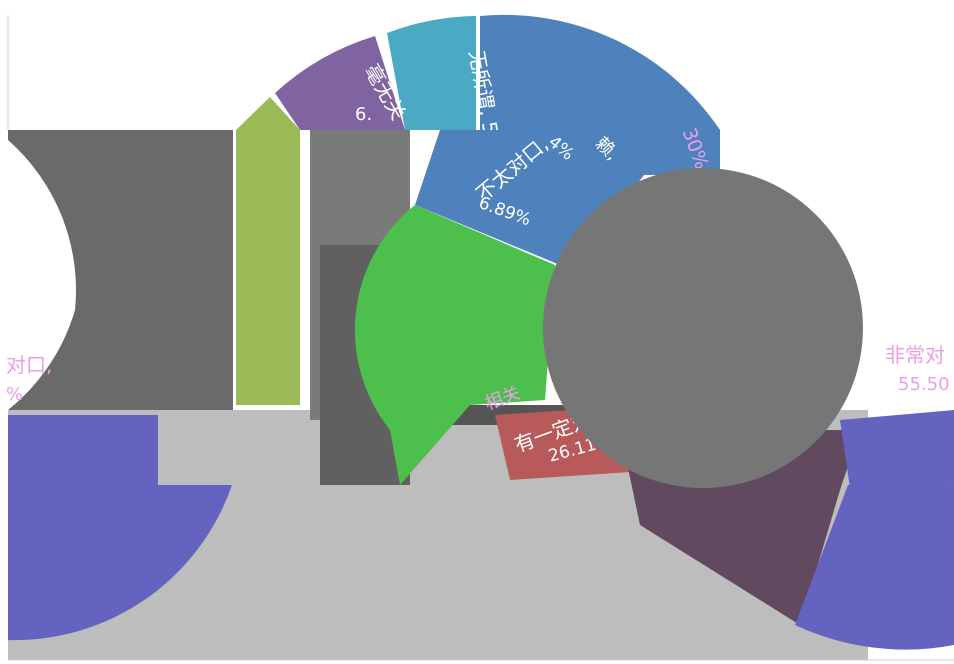 The image size is (954, 664). I want to click on slice-white-left, so click(42, 275).